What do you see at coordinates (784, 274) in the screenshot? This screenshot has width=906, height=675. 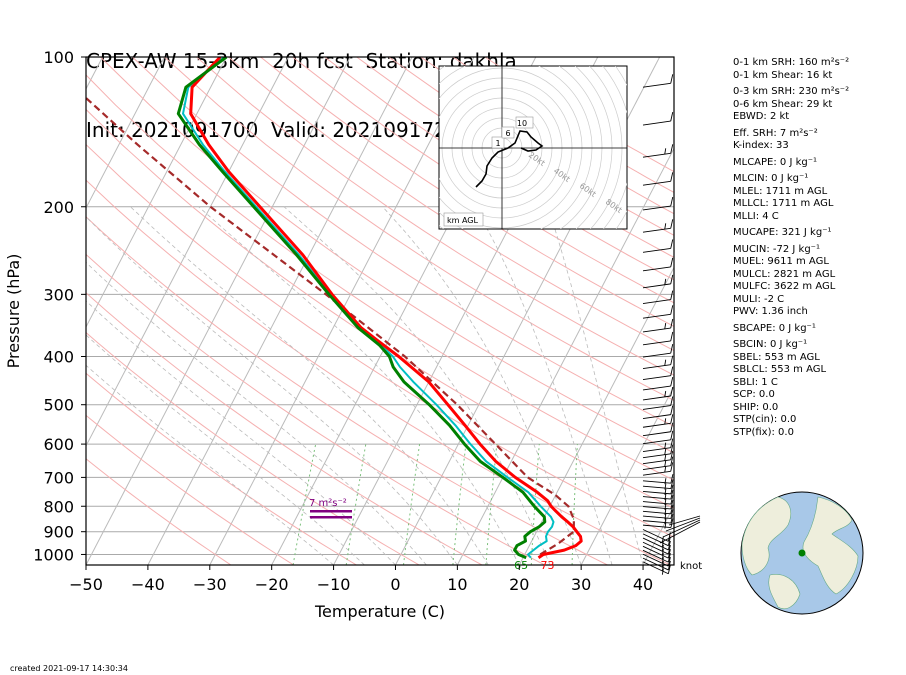 I see `index-row: MULCL: 2821 m AGL` at bounding box center [784, 274].